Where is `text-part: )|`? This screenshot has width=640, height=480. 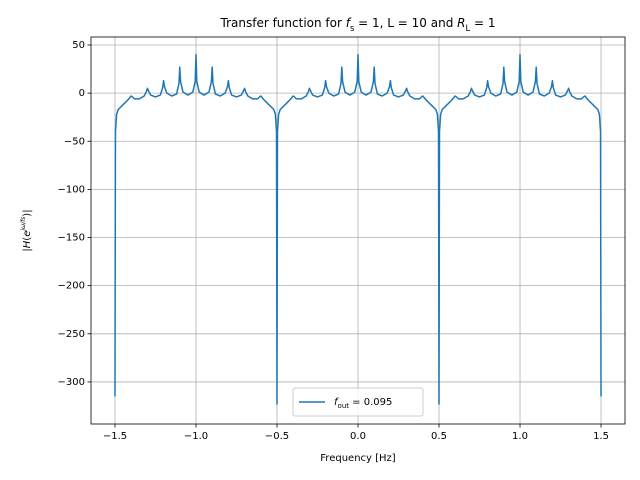 text-part: )| is located at coordinates (27, 212).